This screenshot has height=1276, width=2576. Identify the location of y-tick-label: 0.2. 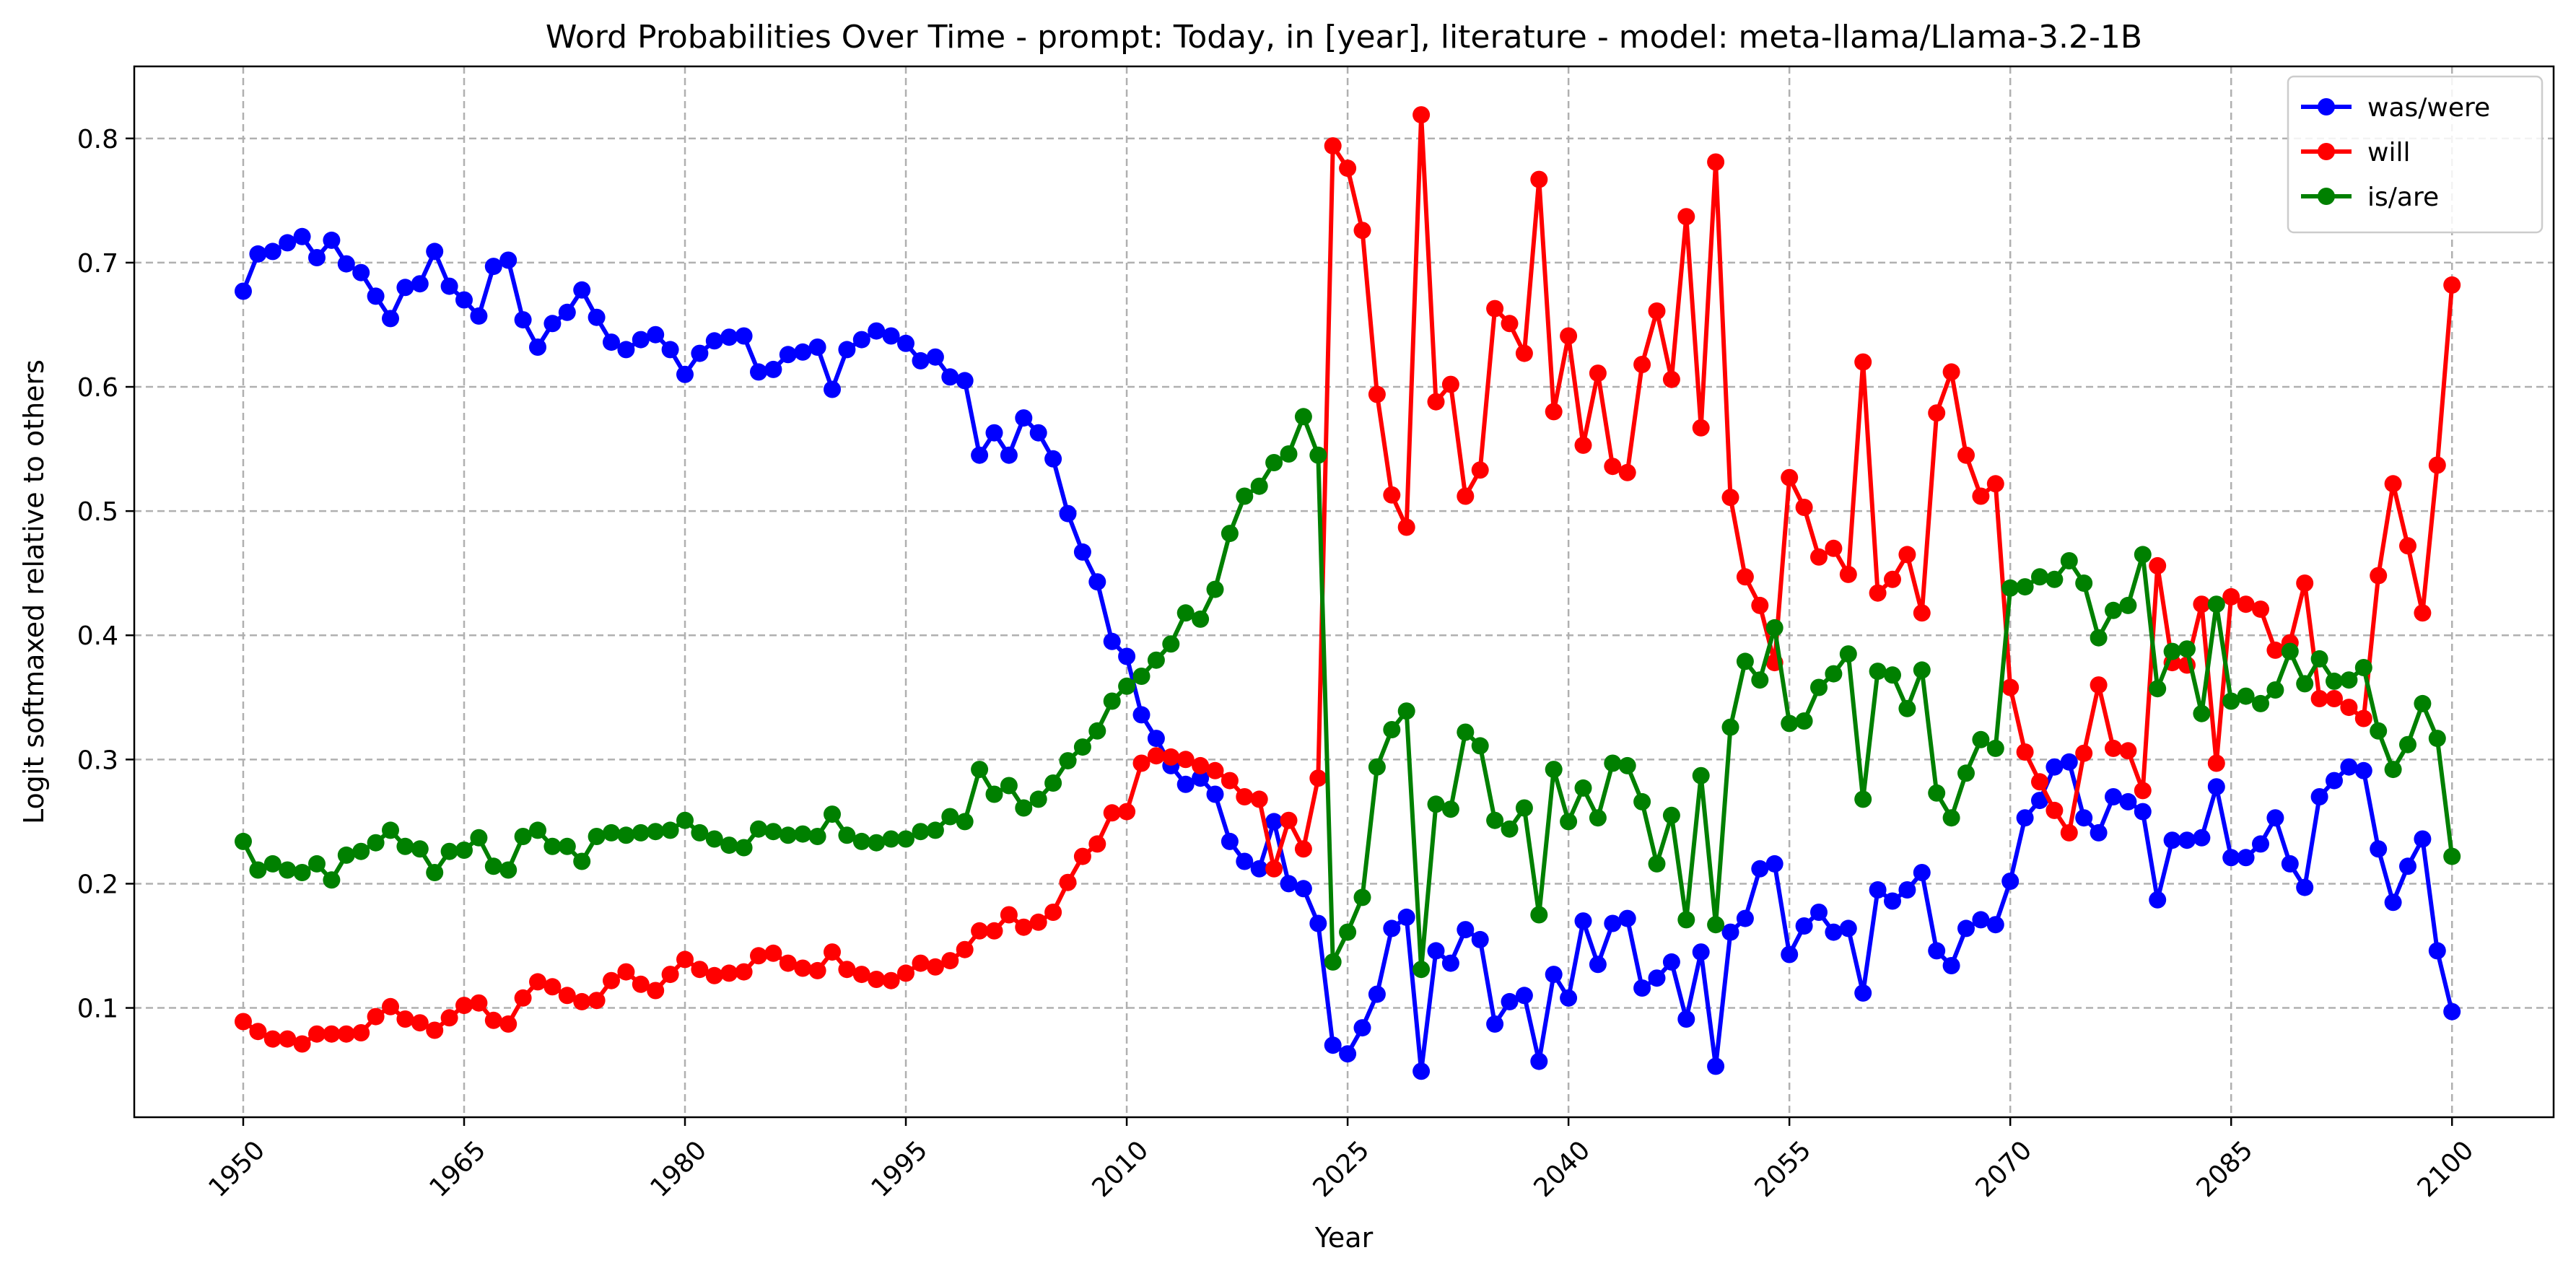
(97, 884).